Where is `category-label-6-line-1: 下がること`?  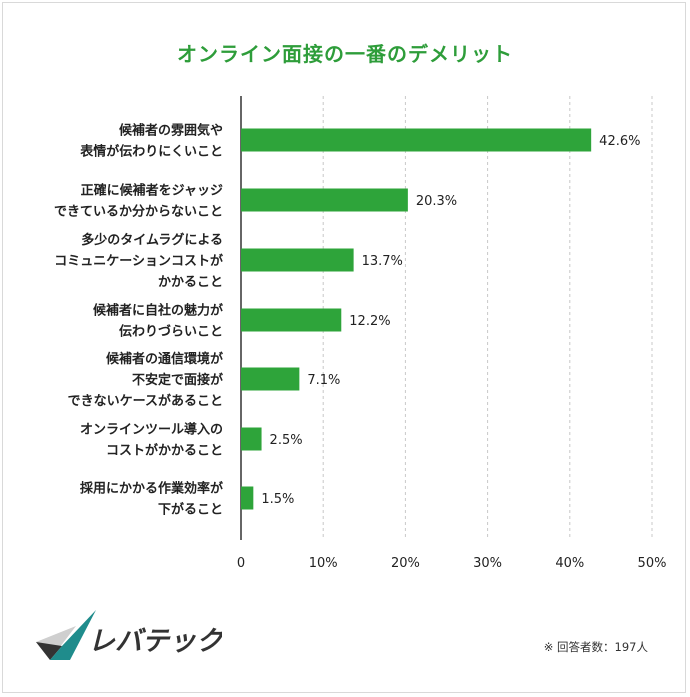 category-label-6-line-1: 下がること is located at coordinates (190, 510).